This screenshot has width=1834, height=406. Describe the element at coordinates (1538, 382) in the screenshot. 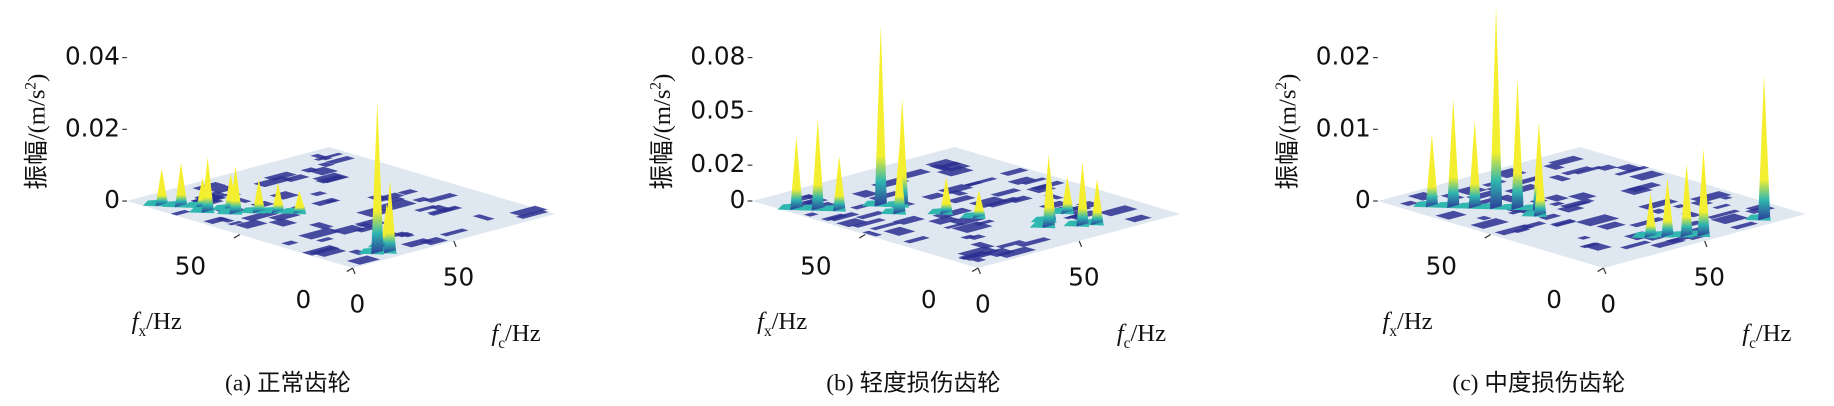

I see `caption: (c) 中度损伤齿轮` at that location.